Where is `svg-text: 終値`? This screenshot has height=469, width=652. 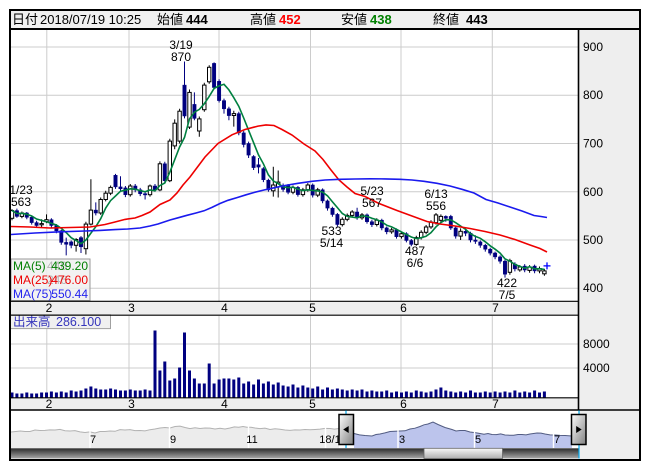
svg-text: 終値 is located at coordinates (446, 19).